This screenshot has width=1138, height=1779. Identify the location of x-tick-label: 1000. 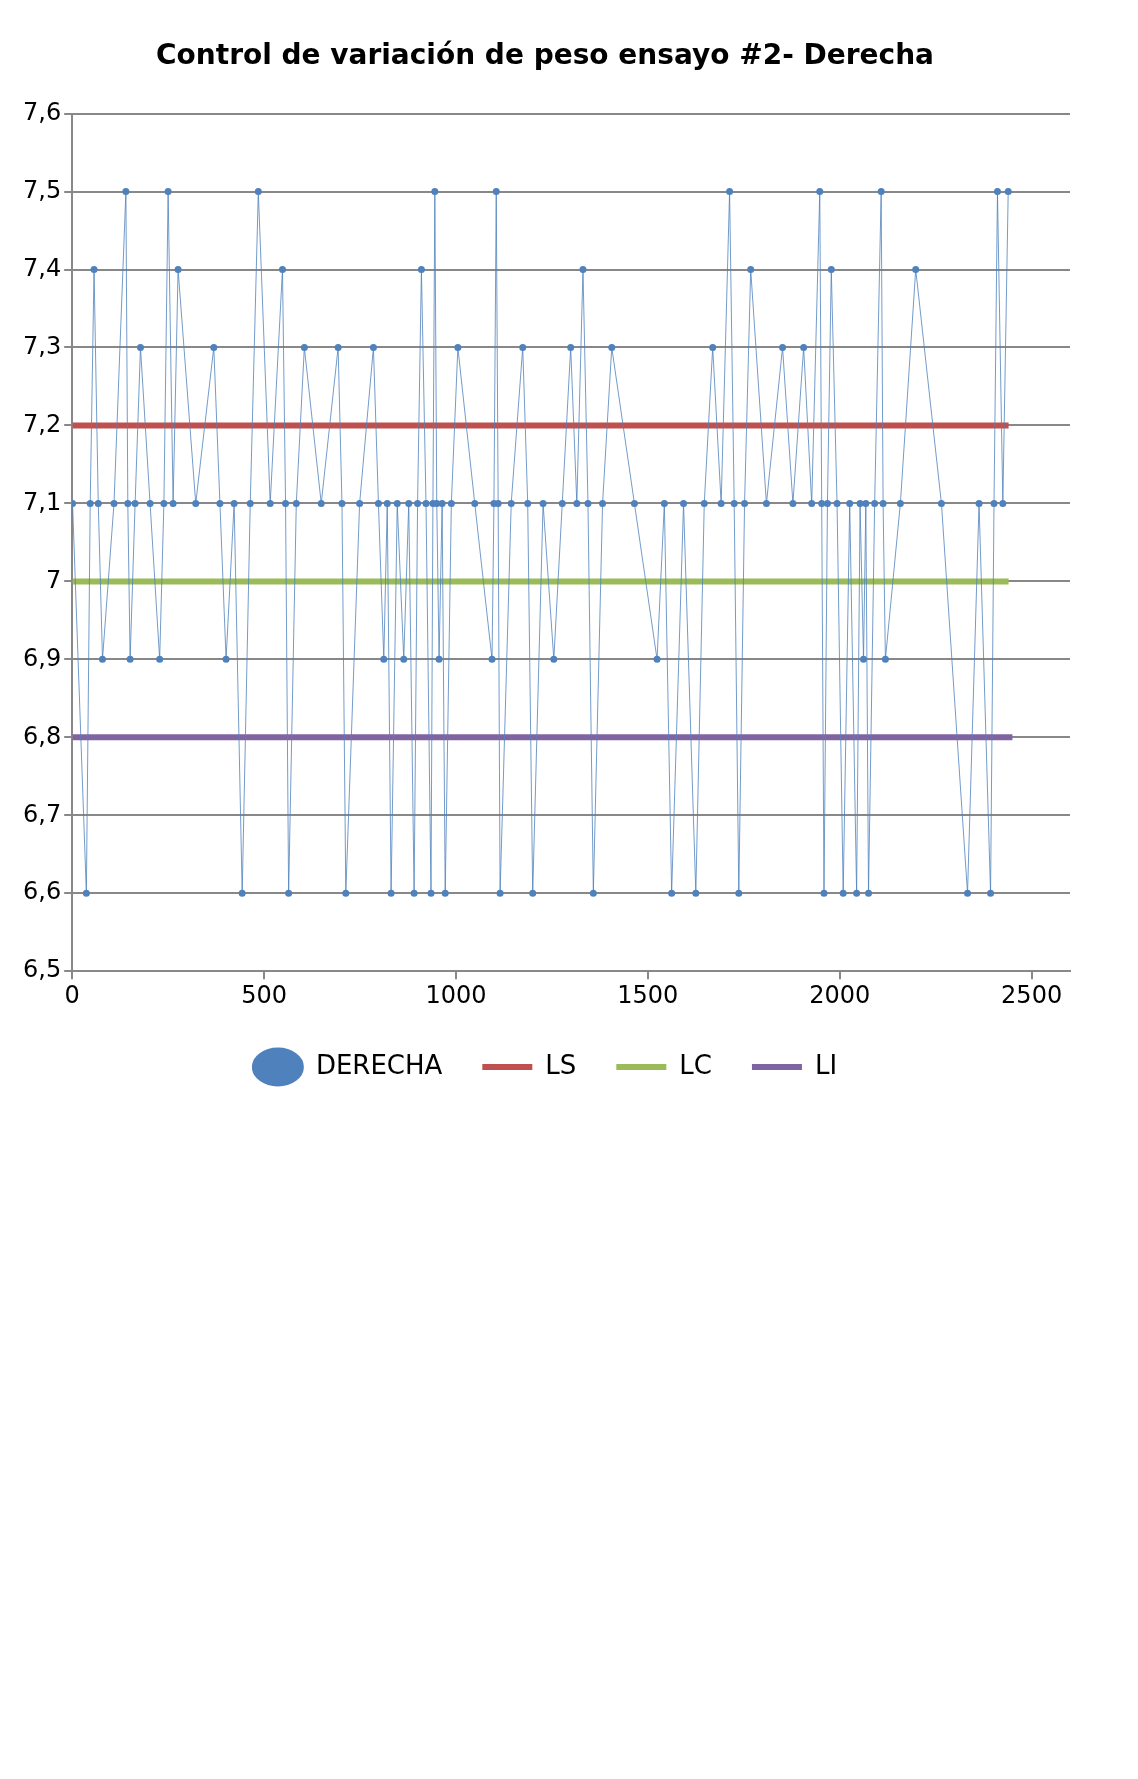
(456, 994).